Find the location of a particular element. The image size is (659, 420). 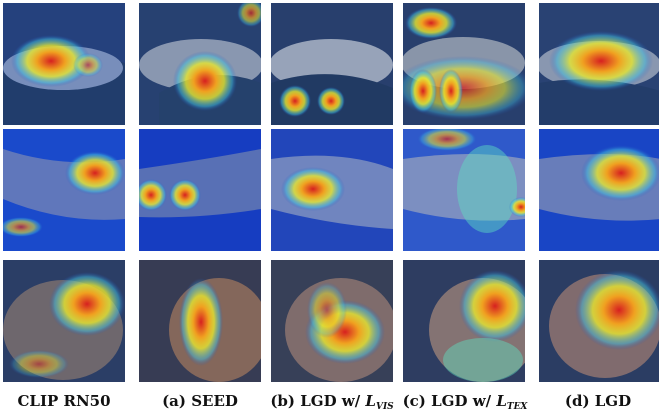

caption-seed: (a) SEED is located at coordinates (200, 401).